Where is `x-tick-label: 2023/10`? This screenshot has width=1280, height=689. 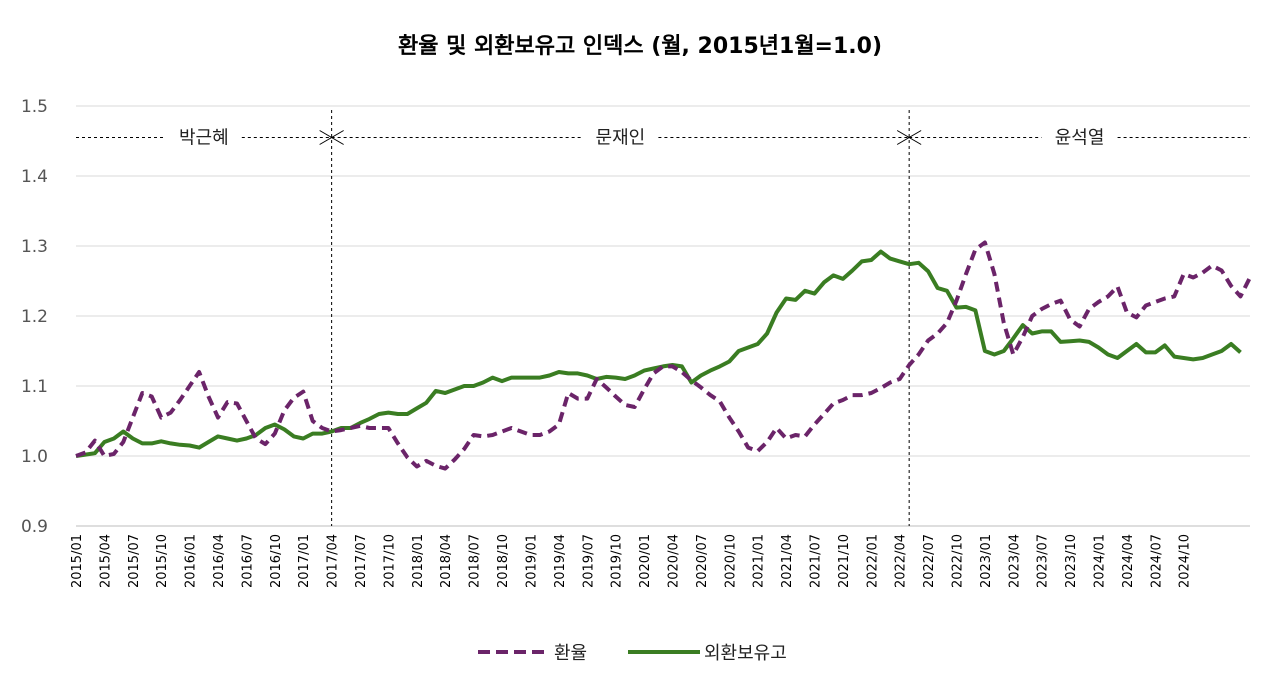
x-tick-label: 2023/10 is located at coordinates (1071, 561).